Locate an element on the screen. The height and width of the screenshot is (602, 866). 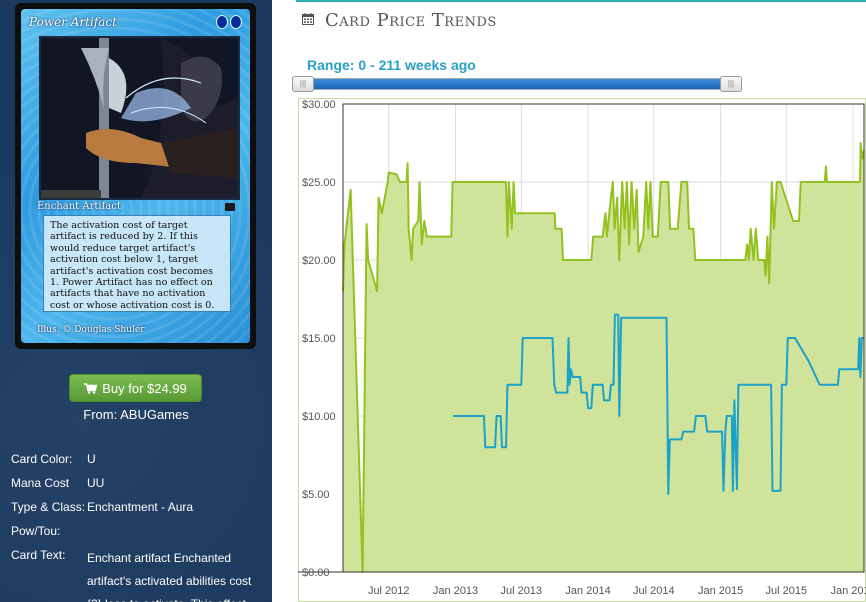
card-artwork is located at coordinates (139, 118).